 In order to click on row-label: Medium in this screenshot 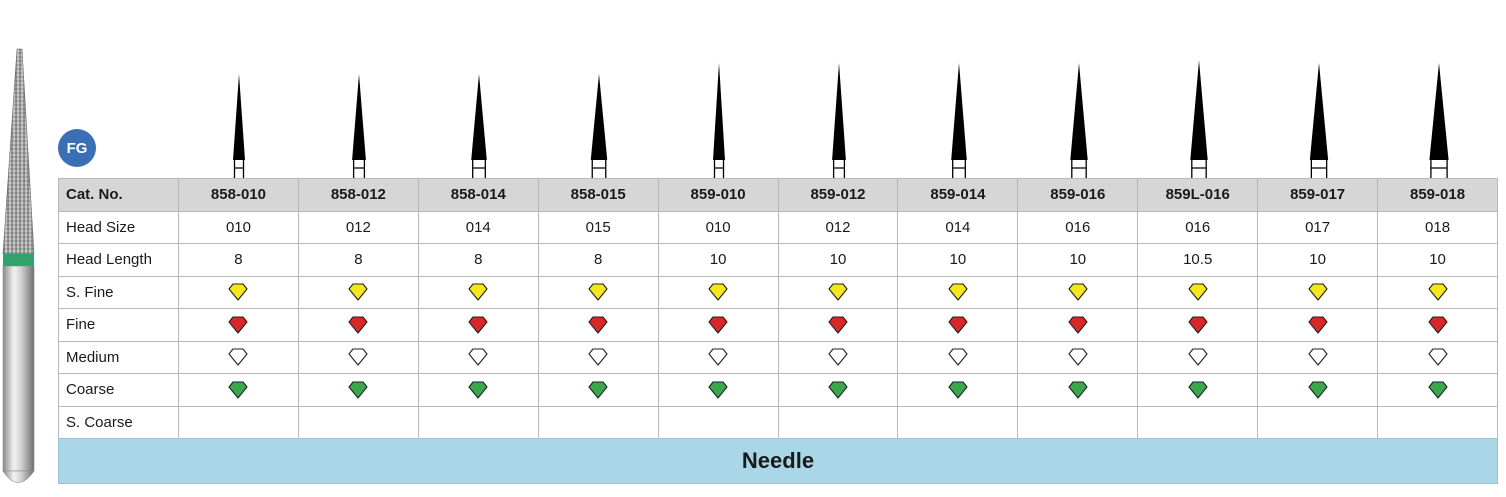, I will do `click(118, 357)`.